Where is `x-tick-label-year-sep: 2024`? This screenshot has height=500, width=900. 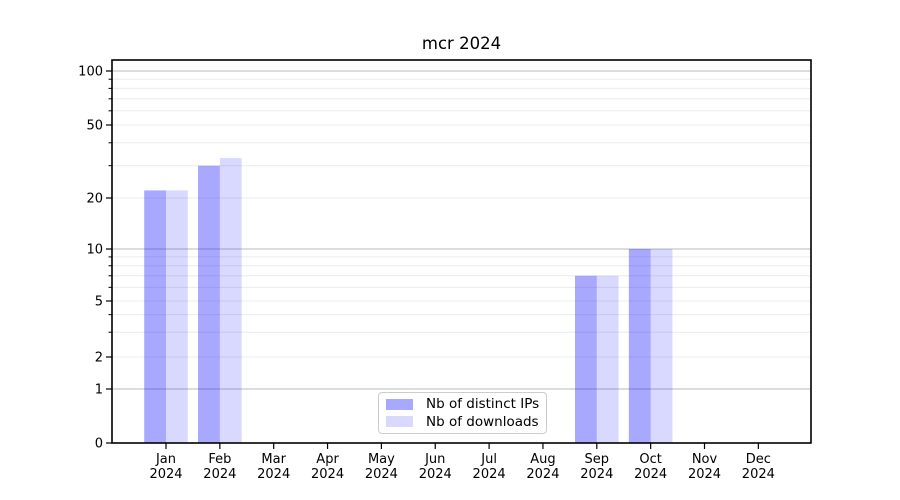 x-tick-label-year-sep: 2024 is located at coordinates (596, 474).